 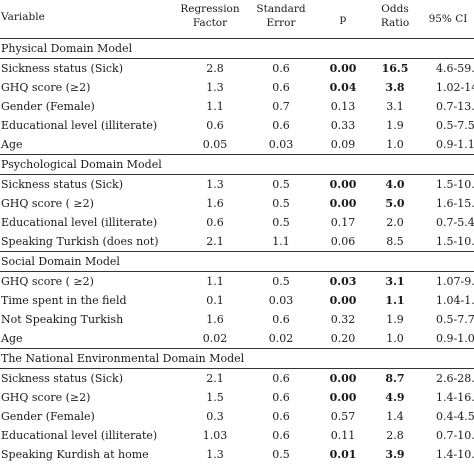 I want to click on cell-p-value: 0.04, so click(x=343, y=87).